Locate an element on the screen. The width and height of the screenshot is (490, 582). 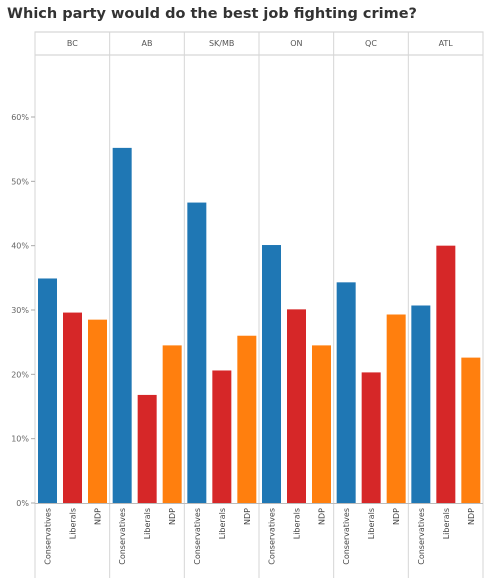
y-tick-label: 60% is located at coordinates (20, 117).